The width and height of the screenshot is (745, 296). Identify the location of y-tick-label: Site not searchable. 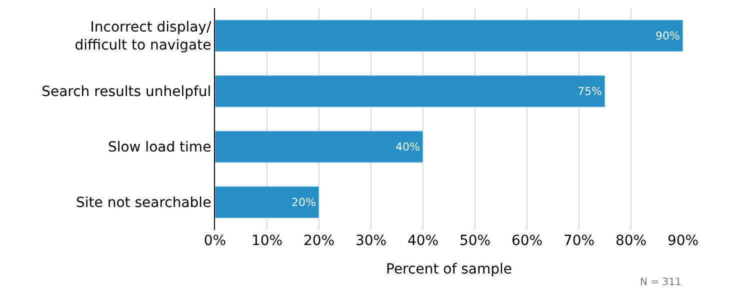
(144, 203).